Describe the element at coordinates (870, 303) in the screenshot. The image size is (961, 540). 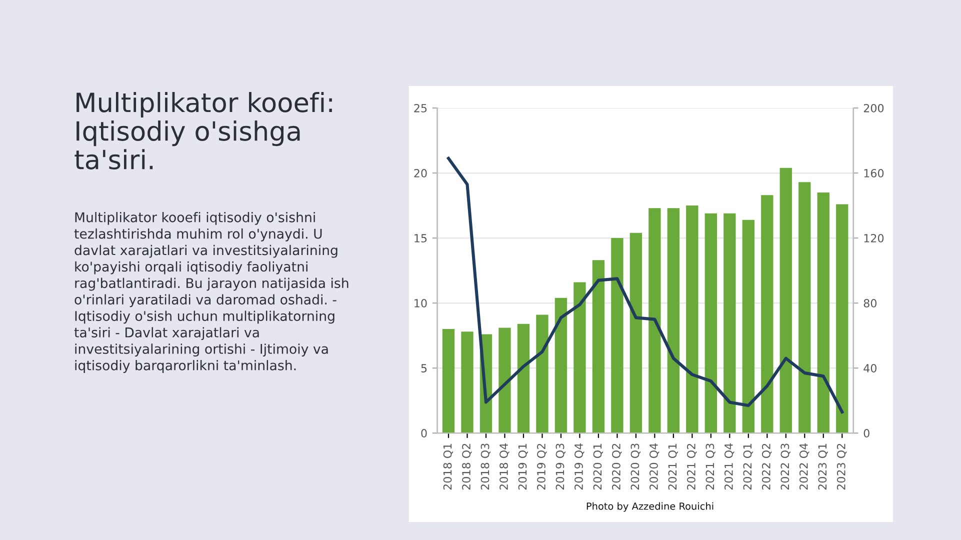
I see `y2-tick-label: 80` at that location.